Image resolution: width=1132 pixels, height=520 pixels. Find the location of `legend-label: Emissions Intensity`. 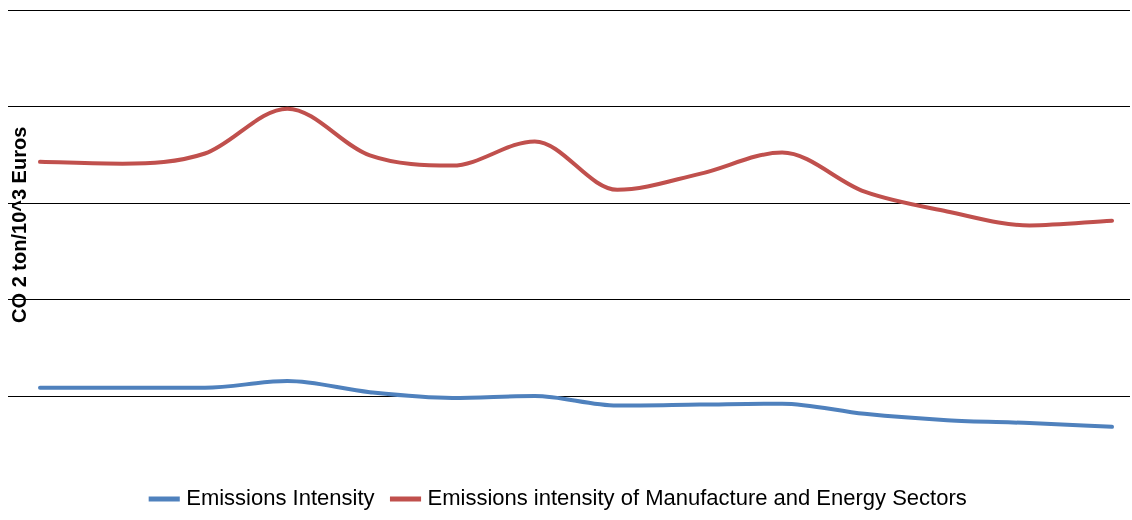

legend-label: Emissions Intensity is located at coordinates (280, 498).